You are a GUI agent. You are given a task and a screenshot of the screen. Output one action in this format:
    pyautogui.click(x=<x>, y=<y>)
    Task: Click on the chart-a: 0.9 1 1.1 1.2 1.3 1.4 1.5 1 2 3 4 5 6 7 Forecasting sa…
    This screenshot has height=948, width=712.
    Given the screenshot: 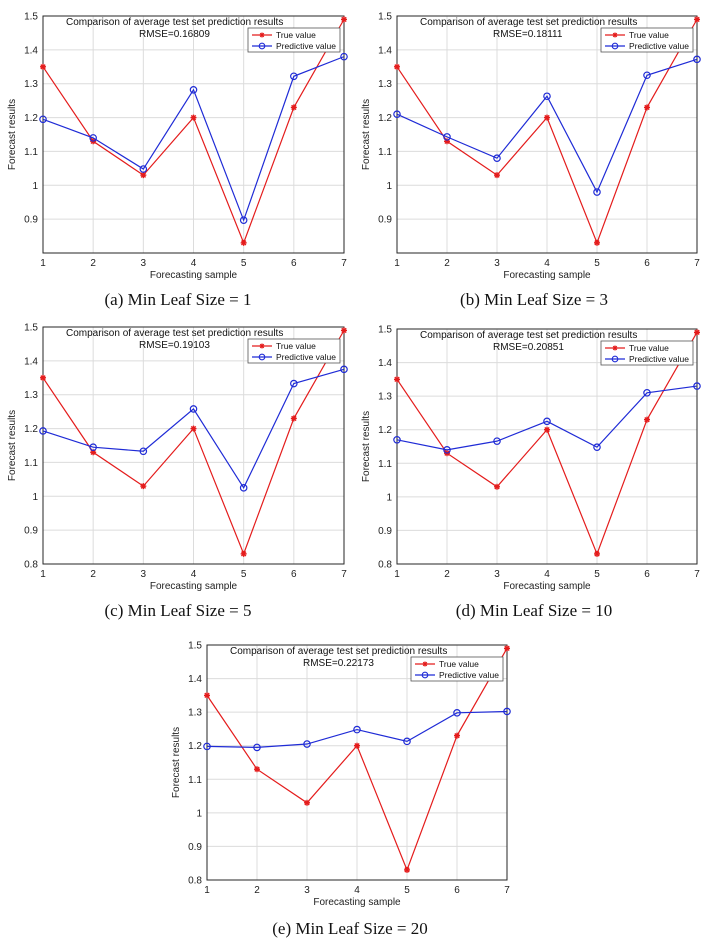 What is the action you would take?
    pyautogui.click(x=177, y=146)
    